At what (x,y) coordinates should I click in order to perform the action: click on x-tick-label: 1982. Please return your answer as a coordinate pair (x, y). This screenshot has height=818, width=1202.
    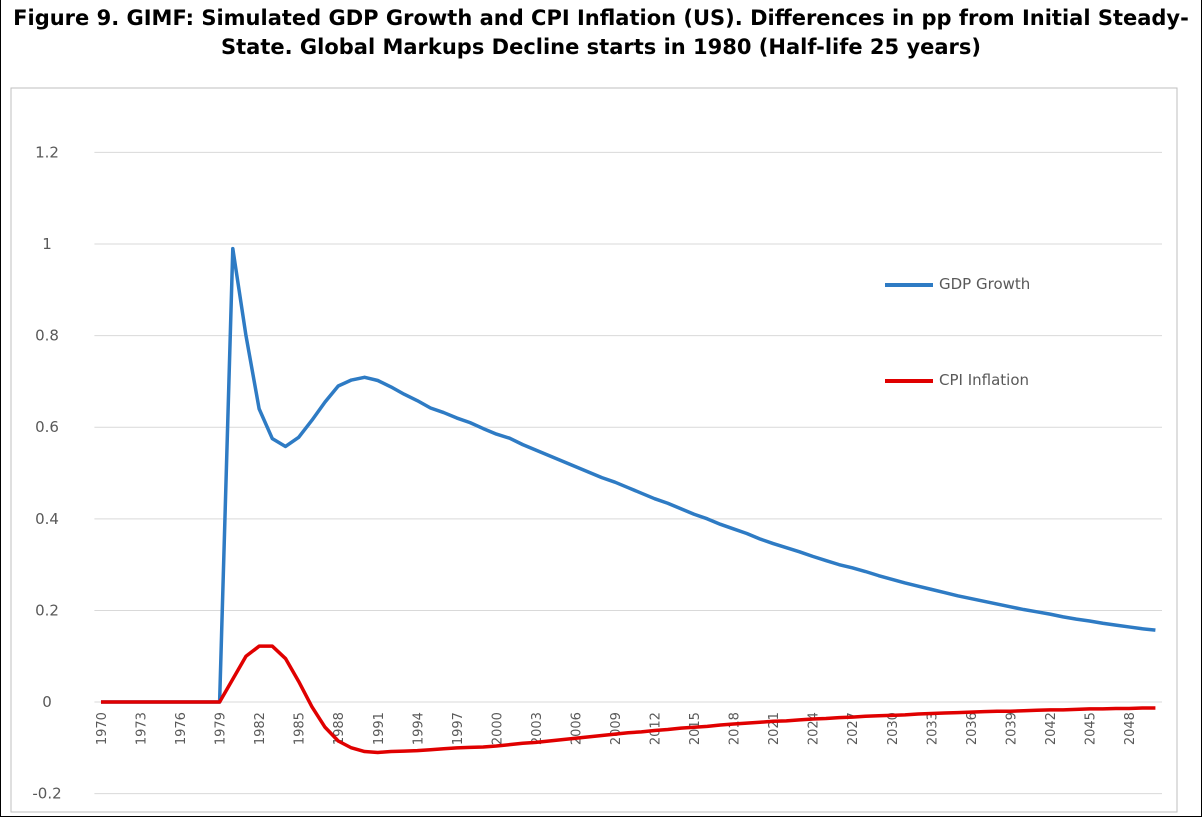
    Looking at the image, I should click on (260, 728).